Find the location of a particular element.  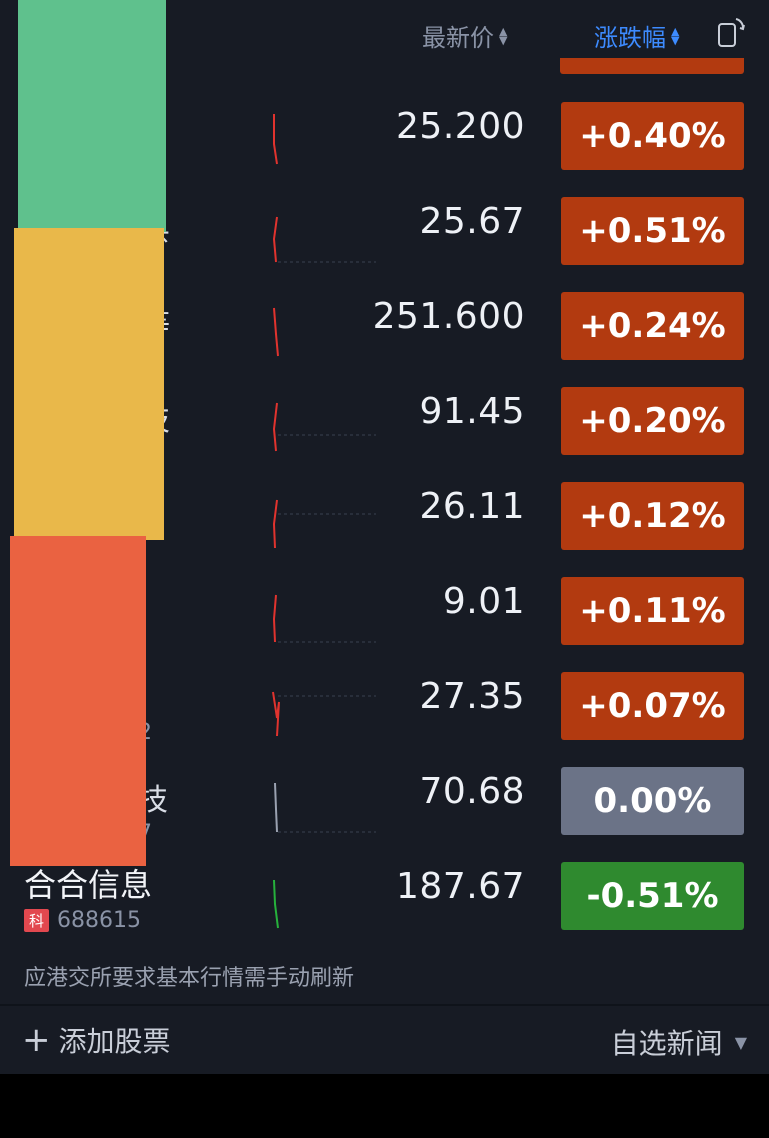

news-label: 自选新闻 is located at coordinates (666, 1043).